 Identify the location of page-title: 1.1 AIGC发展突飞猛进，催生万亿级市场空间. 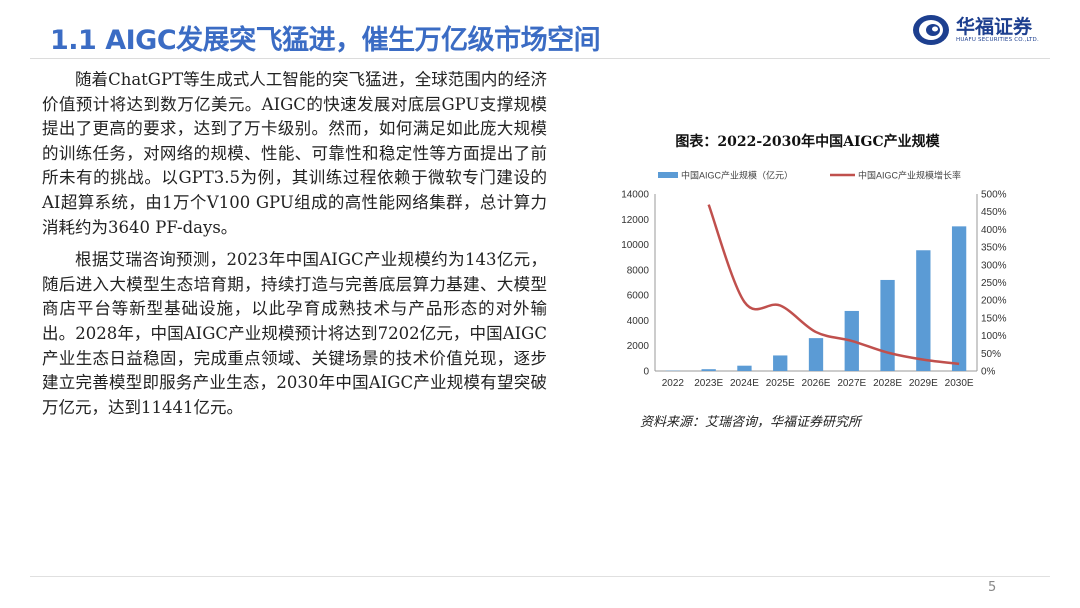
(325, 40).